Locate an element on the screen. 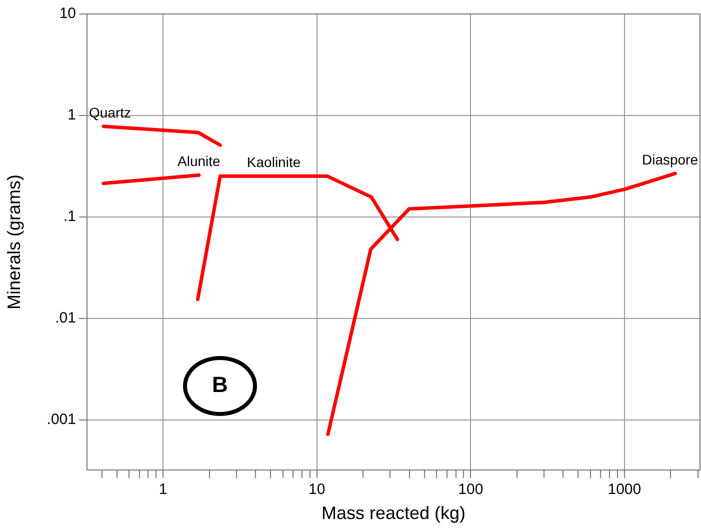 Image resolution: width=701 pixels, height=529 pixels. x-tick-label: 10 is located at coordinates (317, 489).